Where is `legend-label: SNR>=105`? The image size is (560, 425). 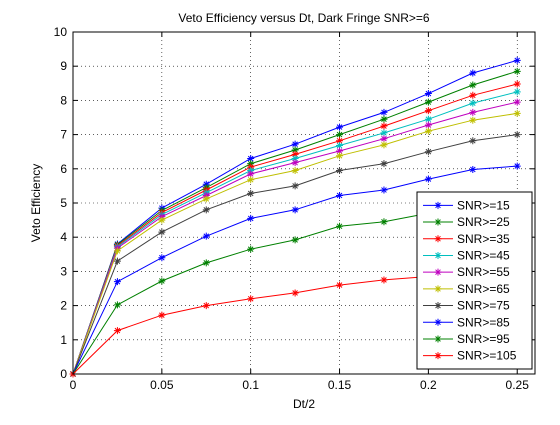
legend-label: SNR>=105 is located at coordinates (487, 356).